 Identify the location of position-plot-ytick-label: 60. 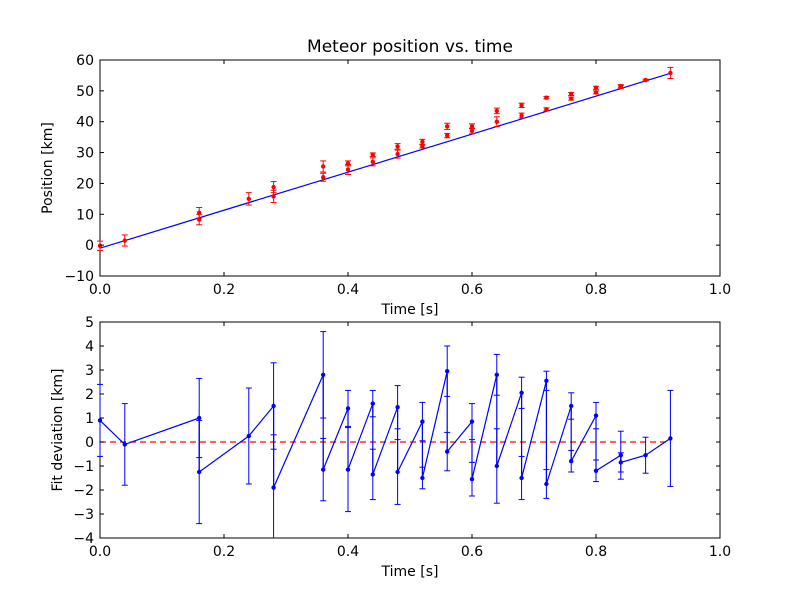
(85, 61).